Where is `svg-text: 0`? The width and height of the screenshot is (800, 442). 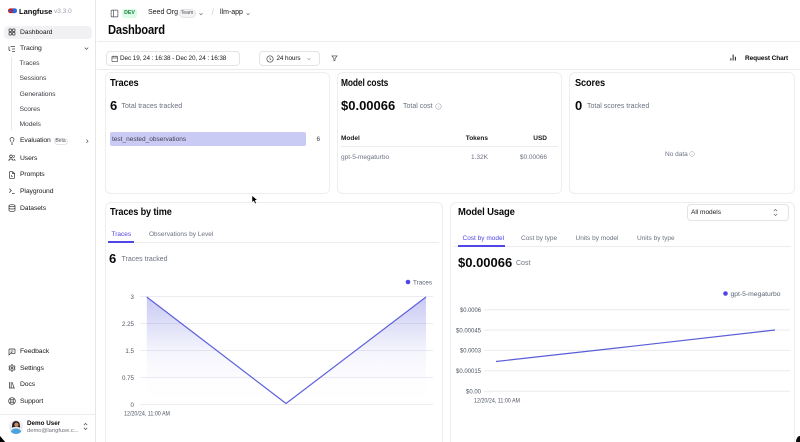
svg-text: 0 is located at coordinates (133, 405).